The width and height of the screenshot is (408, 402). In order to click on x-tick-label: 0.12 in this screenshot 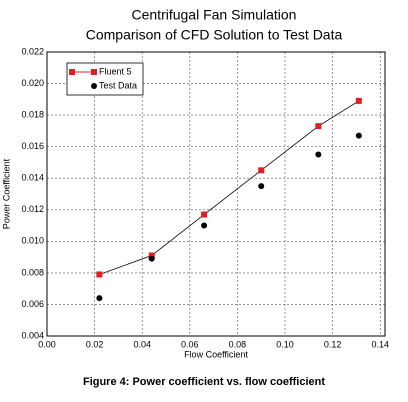, I will do `click(333, 344)`.